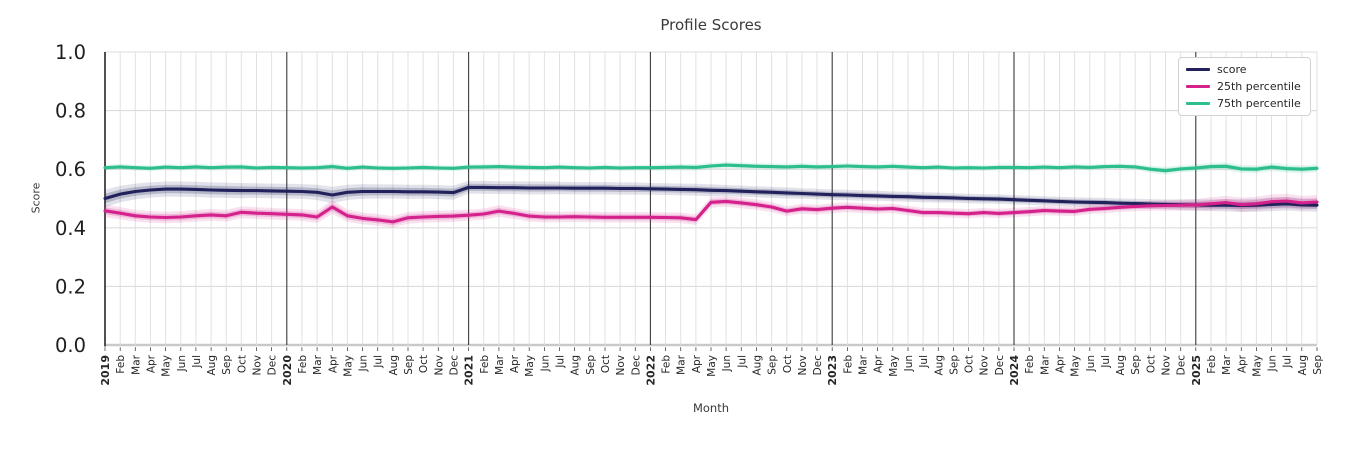 The height and width of the screenshot is (450, 1350). What do you see at coordinates (1196, 370) in the screenshot?
I see `svg-text: 2025` at bounding box center [1196, 370].